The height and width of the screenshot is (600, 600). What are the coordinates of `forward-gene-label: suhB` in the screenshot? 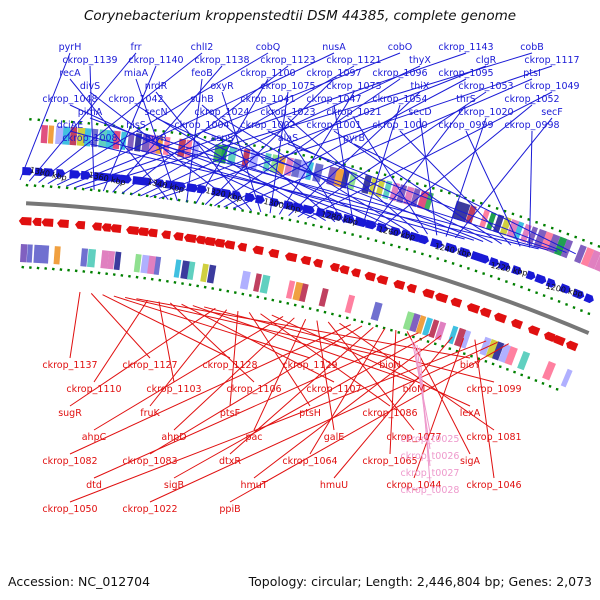 It's located at (202, 99).